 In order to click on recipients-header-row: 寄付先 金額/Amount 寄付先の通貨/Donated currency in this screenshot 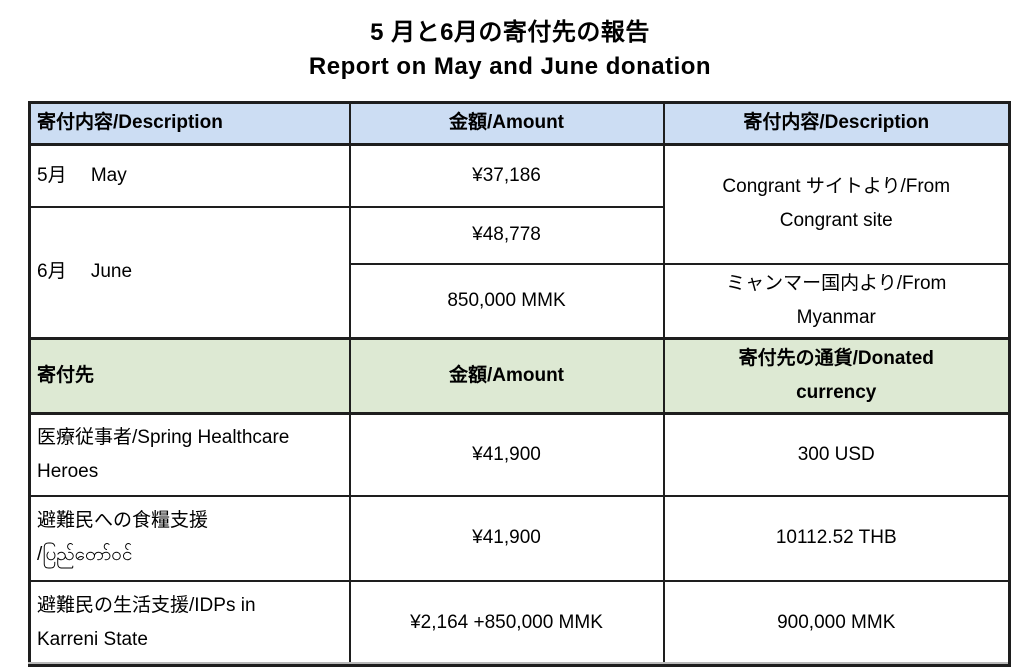, I will do `click(519, 376)`.